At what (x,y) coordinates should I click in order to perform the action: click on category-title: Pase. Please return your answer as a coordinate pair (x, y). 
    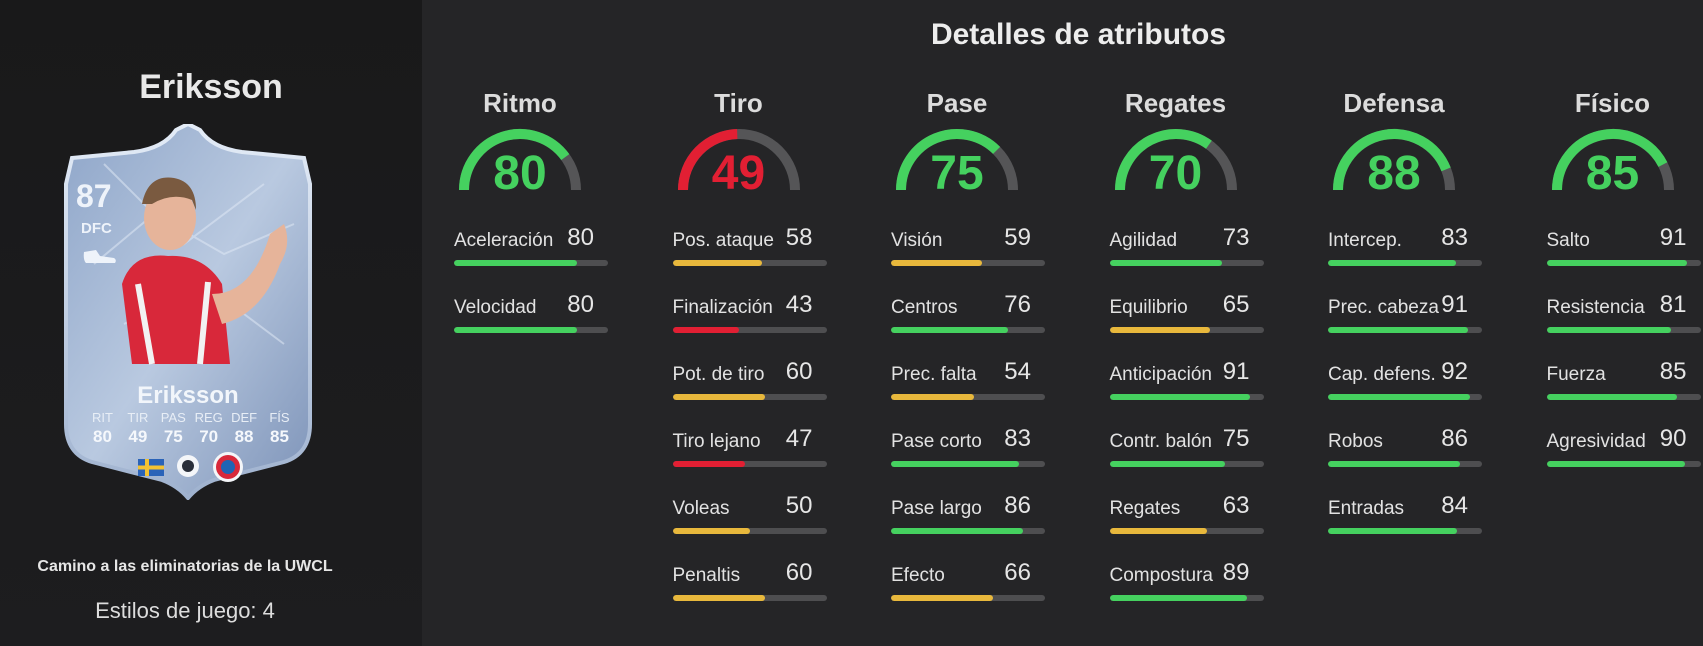
    Looking at the image, I should click on (957, 103).